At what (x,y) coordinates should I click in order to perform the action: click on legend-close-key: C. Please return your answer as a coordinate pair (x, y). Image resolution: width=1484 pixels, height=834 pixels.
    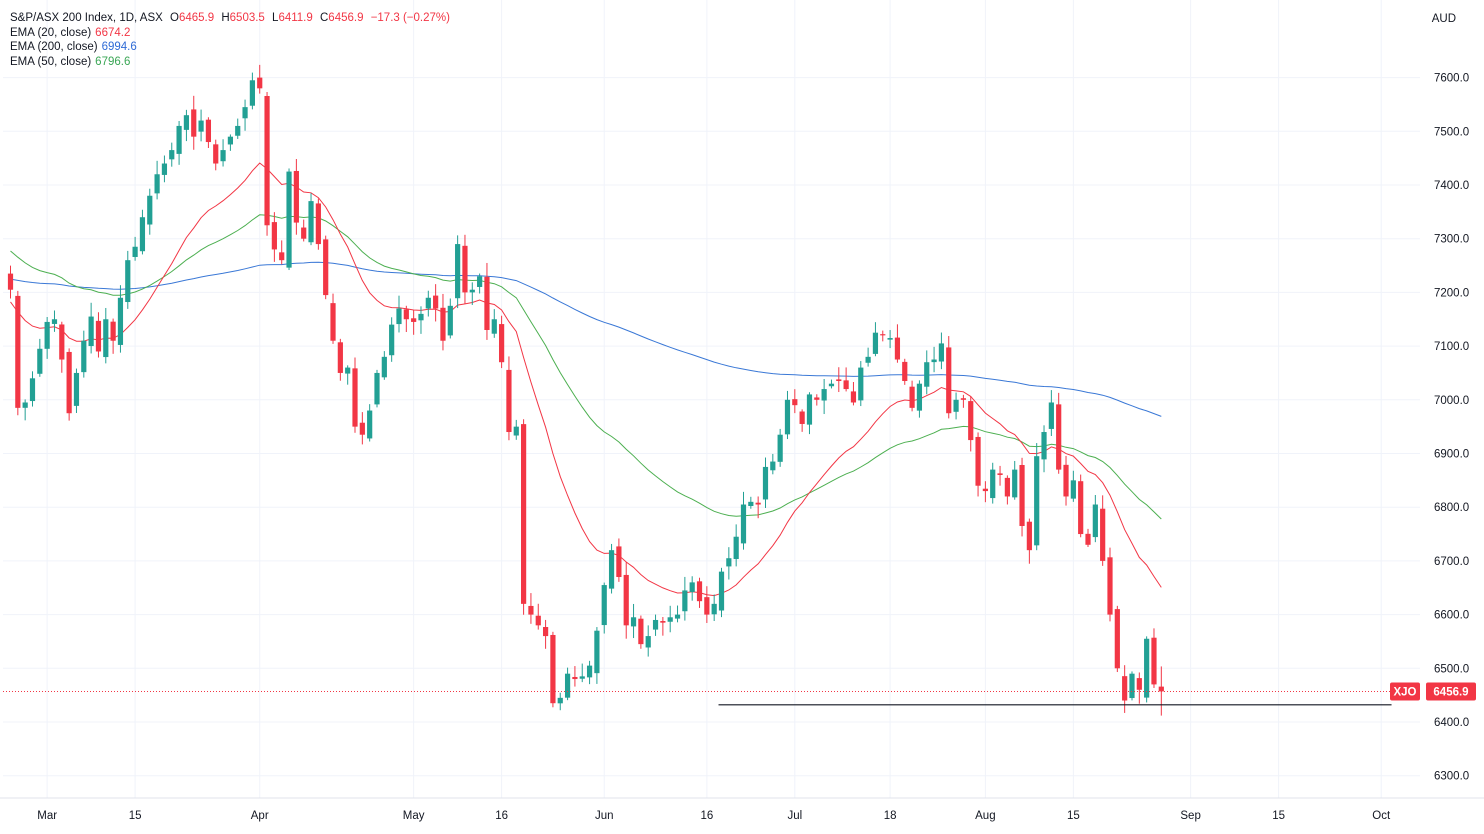
    Looking at the image, I should click on (324, 18).